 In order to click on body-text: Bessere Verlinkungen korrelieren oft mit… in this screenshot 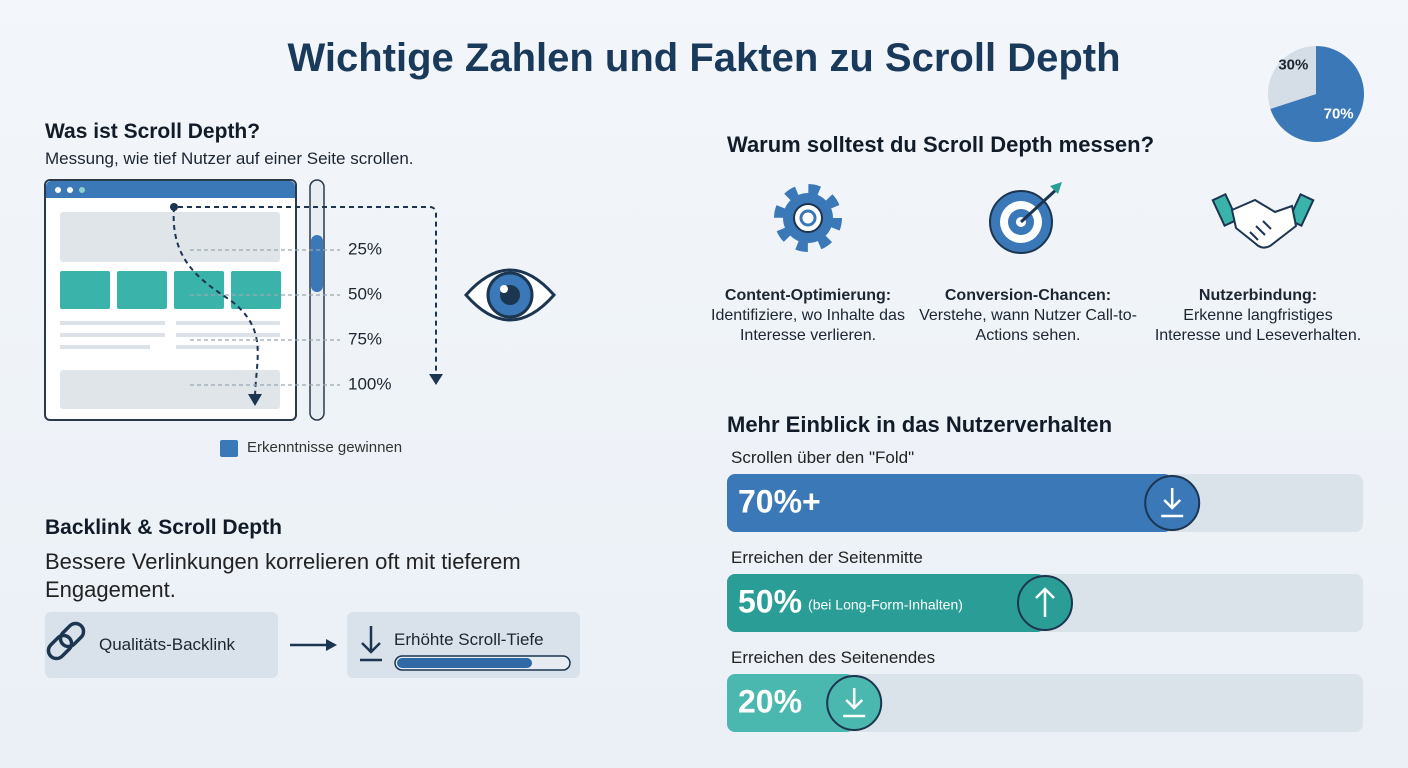, I will do `click(283, 575)`.